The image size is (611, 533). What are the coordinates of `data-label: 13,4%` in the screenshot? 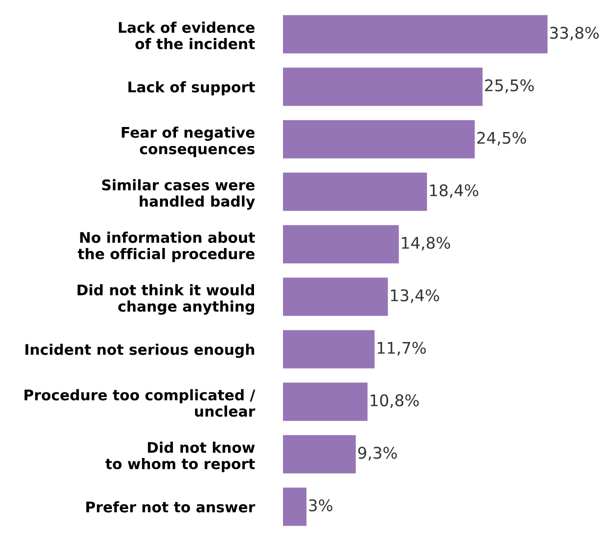 It's located at (415, 296).